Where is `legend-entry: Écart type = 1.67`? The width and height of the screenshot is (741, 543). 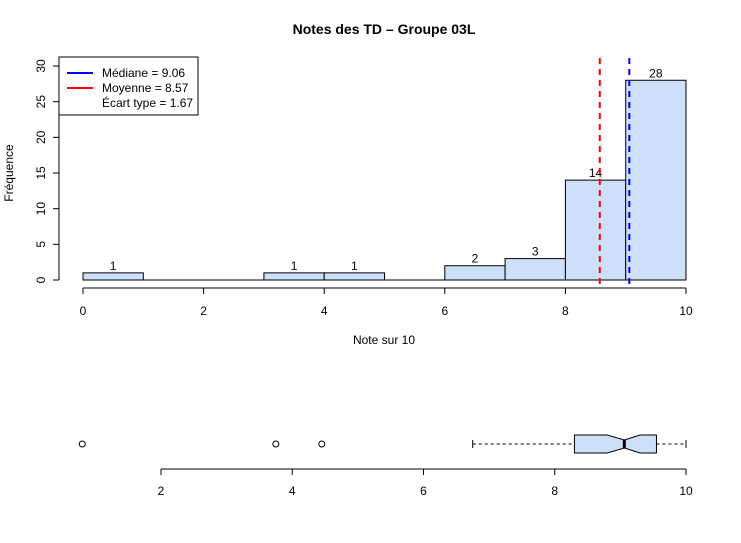
legend-entry: Écart type = 1.67 is located at coordinates (147, 102).